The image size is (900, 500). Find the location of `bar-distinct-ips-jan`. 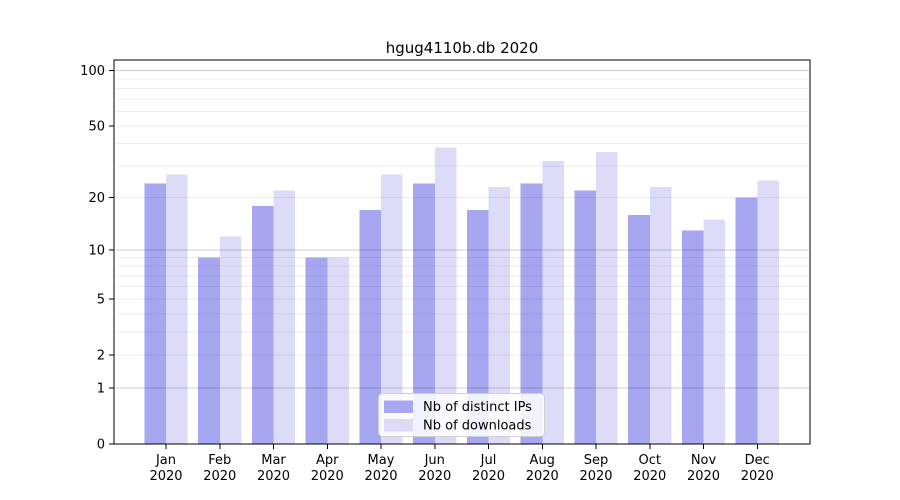

bar-distinct-ips-jan is located at coordinates (155, 313).